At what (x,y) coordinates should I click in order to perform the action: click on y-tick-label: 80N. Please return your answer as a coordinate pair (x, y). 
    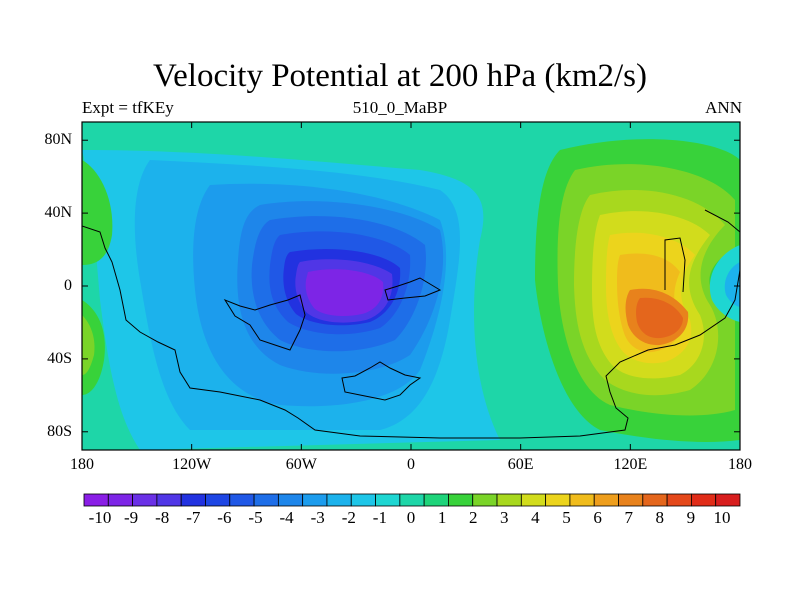
    Looking at the image, I should click on (58, 140).